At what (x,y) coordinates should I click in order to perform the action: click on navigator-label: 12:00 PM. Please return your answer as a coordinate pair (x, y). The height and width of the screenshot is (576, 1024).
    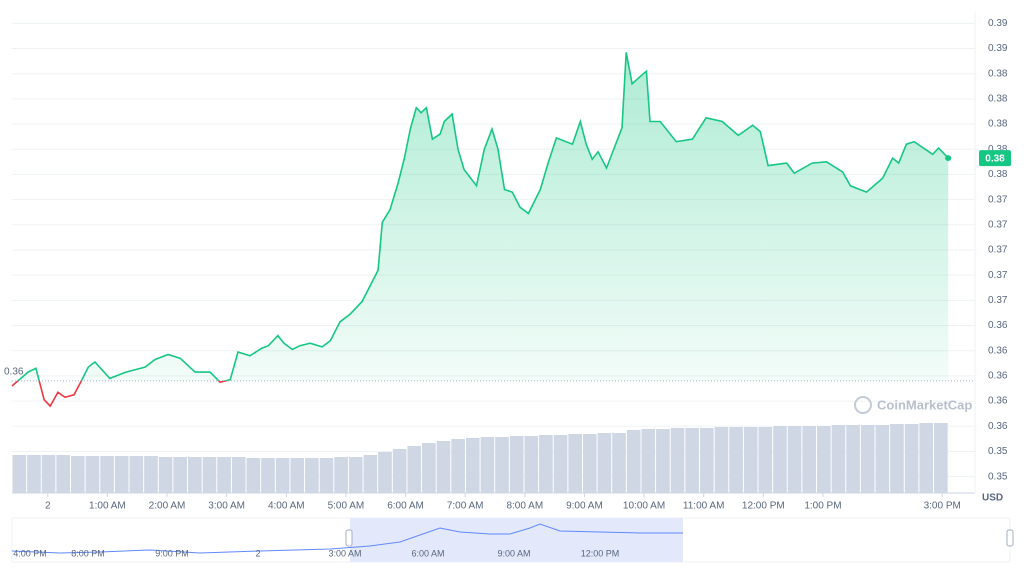
    Looking at the image, I should click on (600, 553).